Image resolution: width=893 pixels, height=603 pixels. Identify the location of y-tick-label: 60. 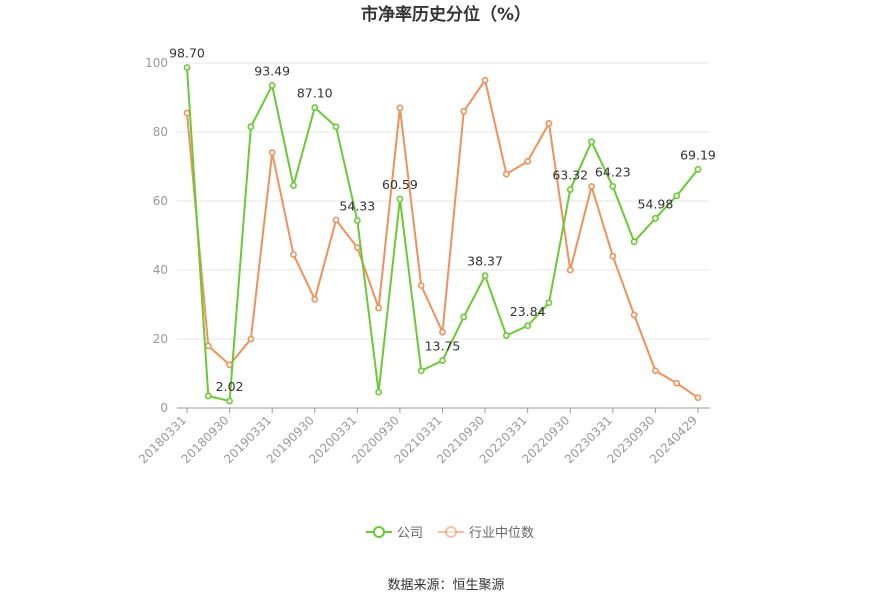
(160, 201).